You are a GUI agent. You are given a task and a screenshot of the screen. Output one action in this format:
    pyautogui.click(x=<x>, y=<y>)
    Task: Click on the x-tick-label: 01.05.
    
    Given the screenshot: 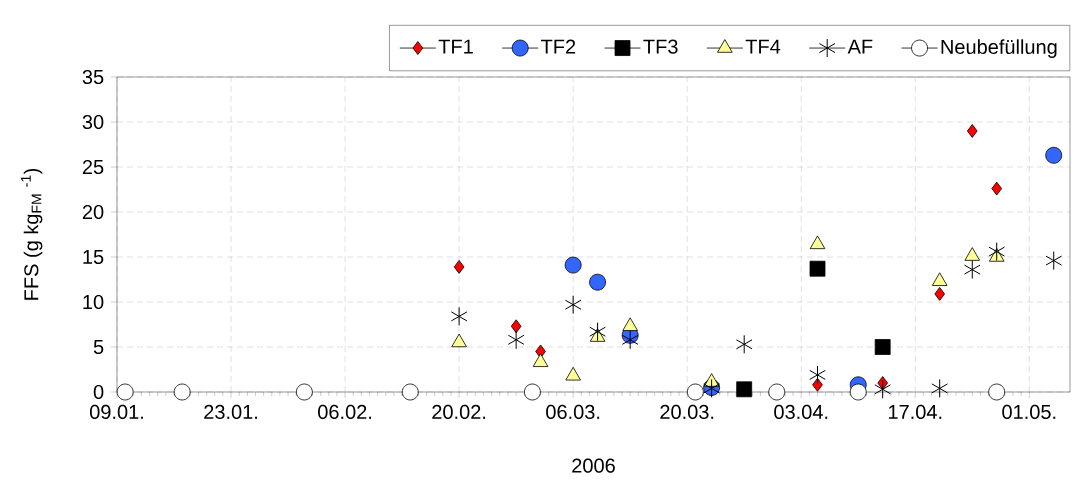 What is the action you would take?
    pyautogui.click(x=1029, y=412)
    